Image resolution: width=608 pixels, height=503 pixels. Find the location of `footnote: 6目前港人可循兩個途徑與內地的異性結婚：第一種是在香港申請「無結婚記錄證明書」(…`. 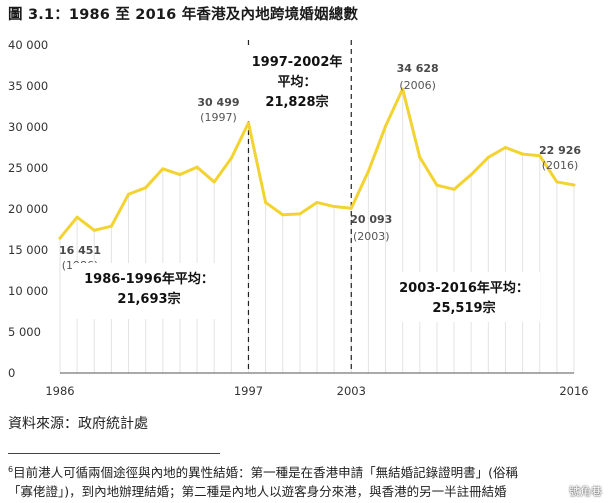

footnote: 6目前港人可循兩個途徑與內地的異性結婚：第一種是在香港申請「無結婚記錄證明書」(… is located at coordinates (303, 480).